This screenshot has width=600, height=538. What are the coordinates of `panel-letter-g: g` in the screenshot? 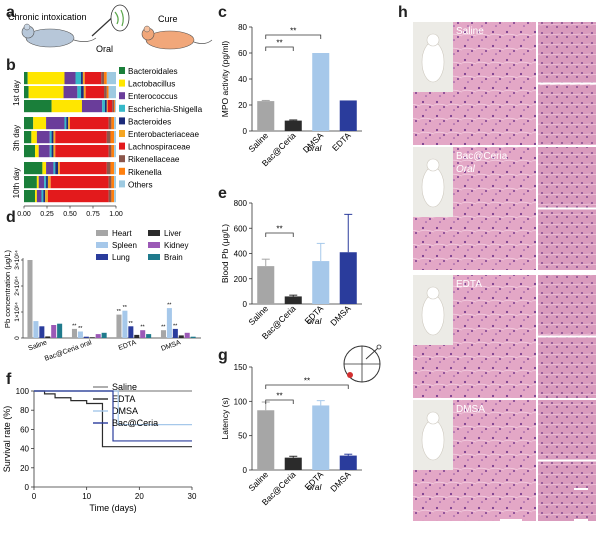 It's located at (223, 355).